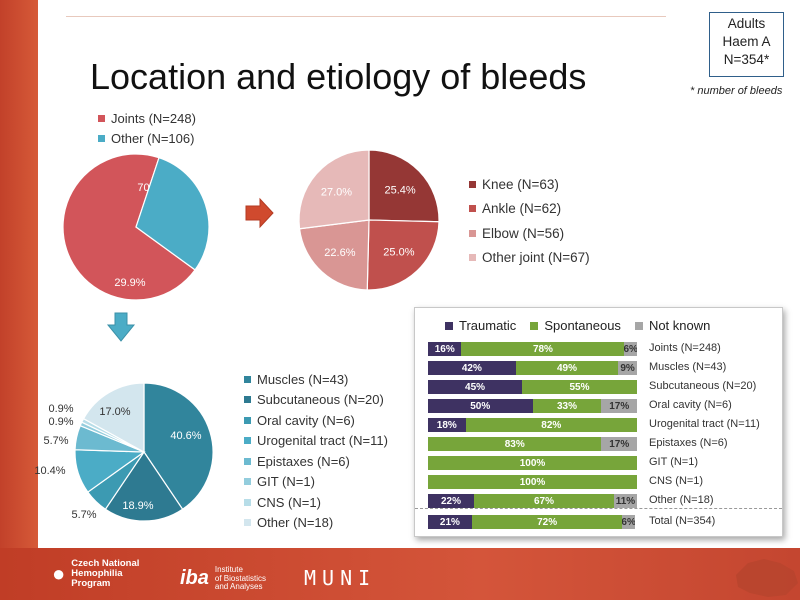 Image resolution: width=800 pixels, height=600 pixels. I want to click on legend-item: GIT (N=1), so click(316, 482).